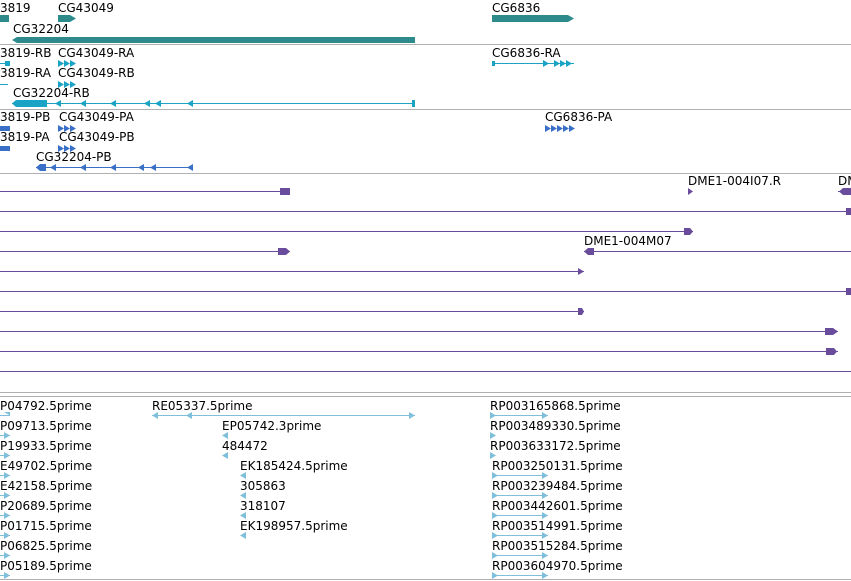 This screenshot has width=851, height=581. What do you see at coordinates (67, 63) in the screenshot?
I see `transcript-CG43049-RA` at bounding box center [67, 63].